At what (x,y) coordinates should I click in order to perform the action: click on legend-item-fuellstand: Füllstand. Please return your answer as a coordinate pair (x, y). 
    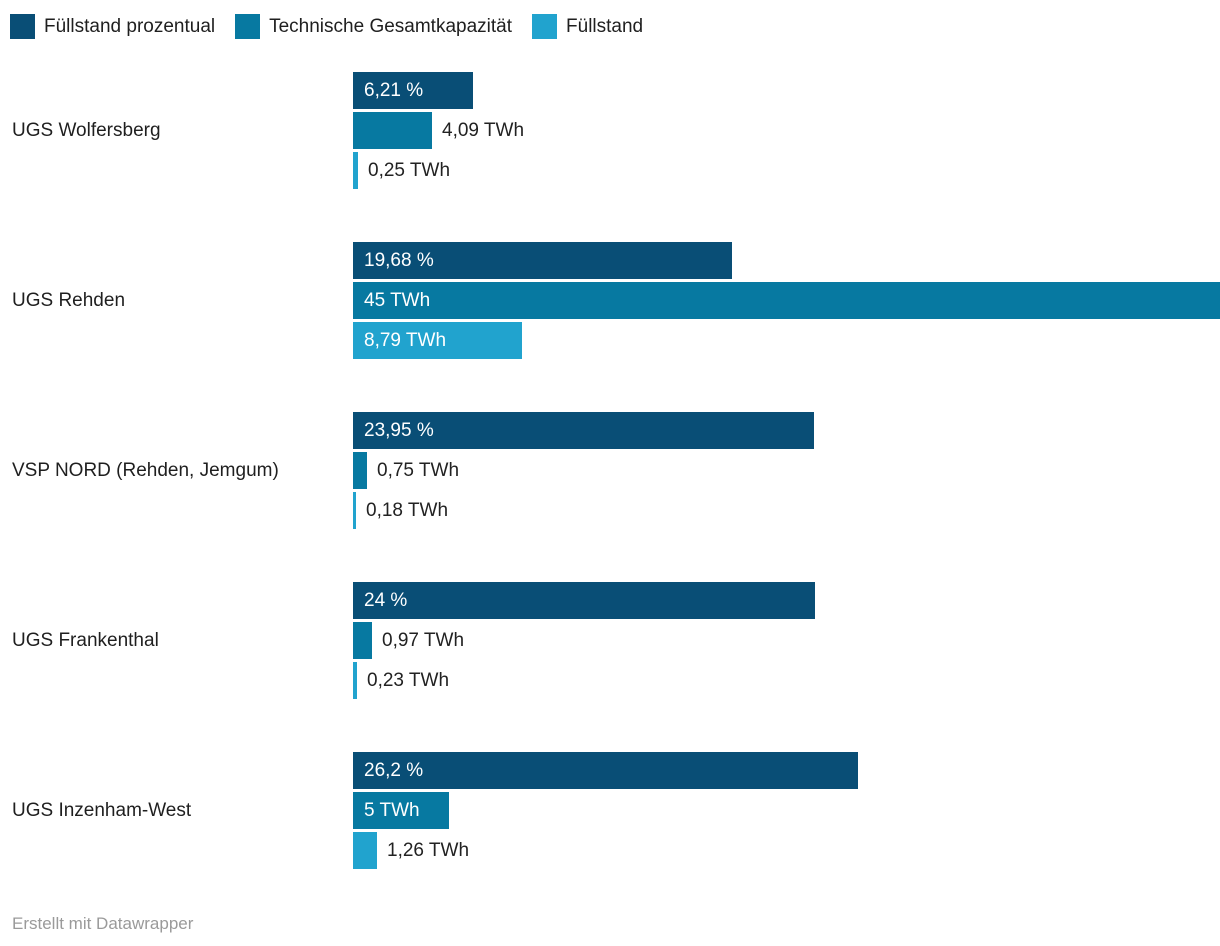
    Looking at the image, I should click on (587, 26).